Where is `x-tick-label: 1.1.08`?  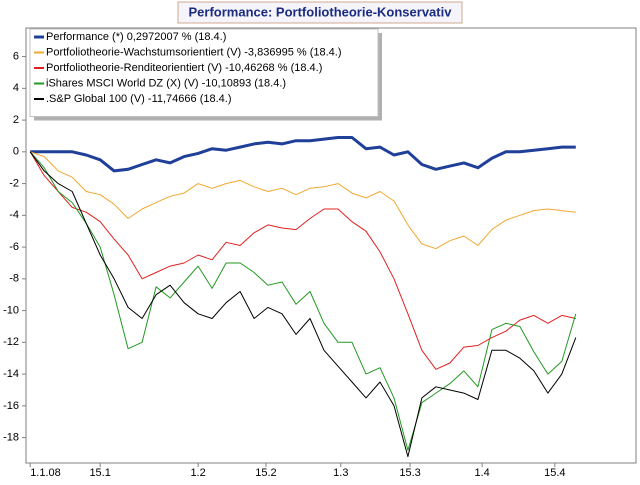
x-tick-label: 1.1.08 is located at coordinates (45, 473).